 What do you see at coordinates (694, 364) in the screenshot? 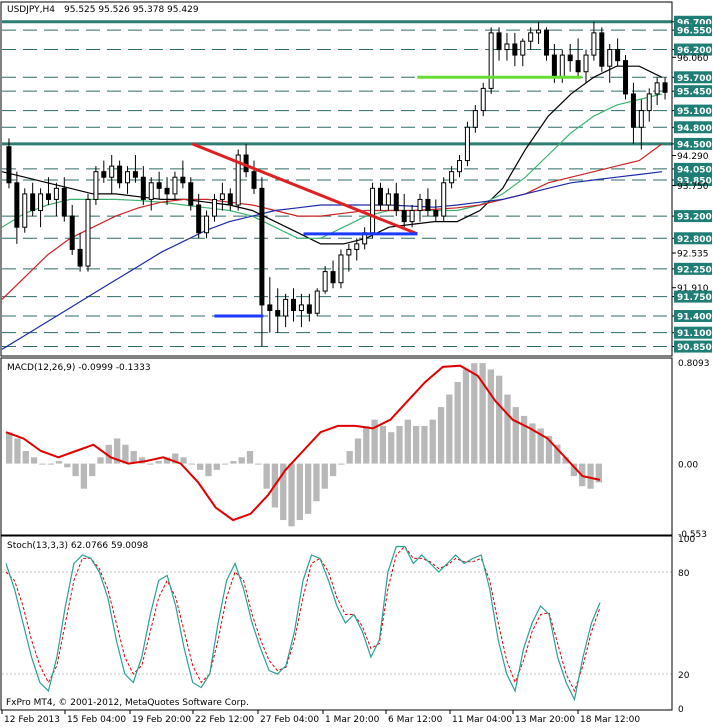
I see `macd-tick-label: 0.8093` at bounding box center [694, 364].